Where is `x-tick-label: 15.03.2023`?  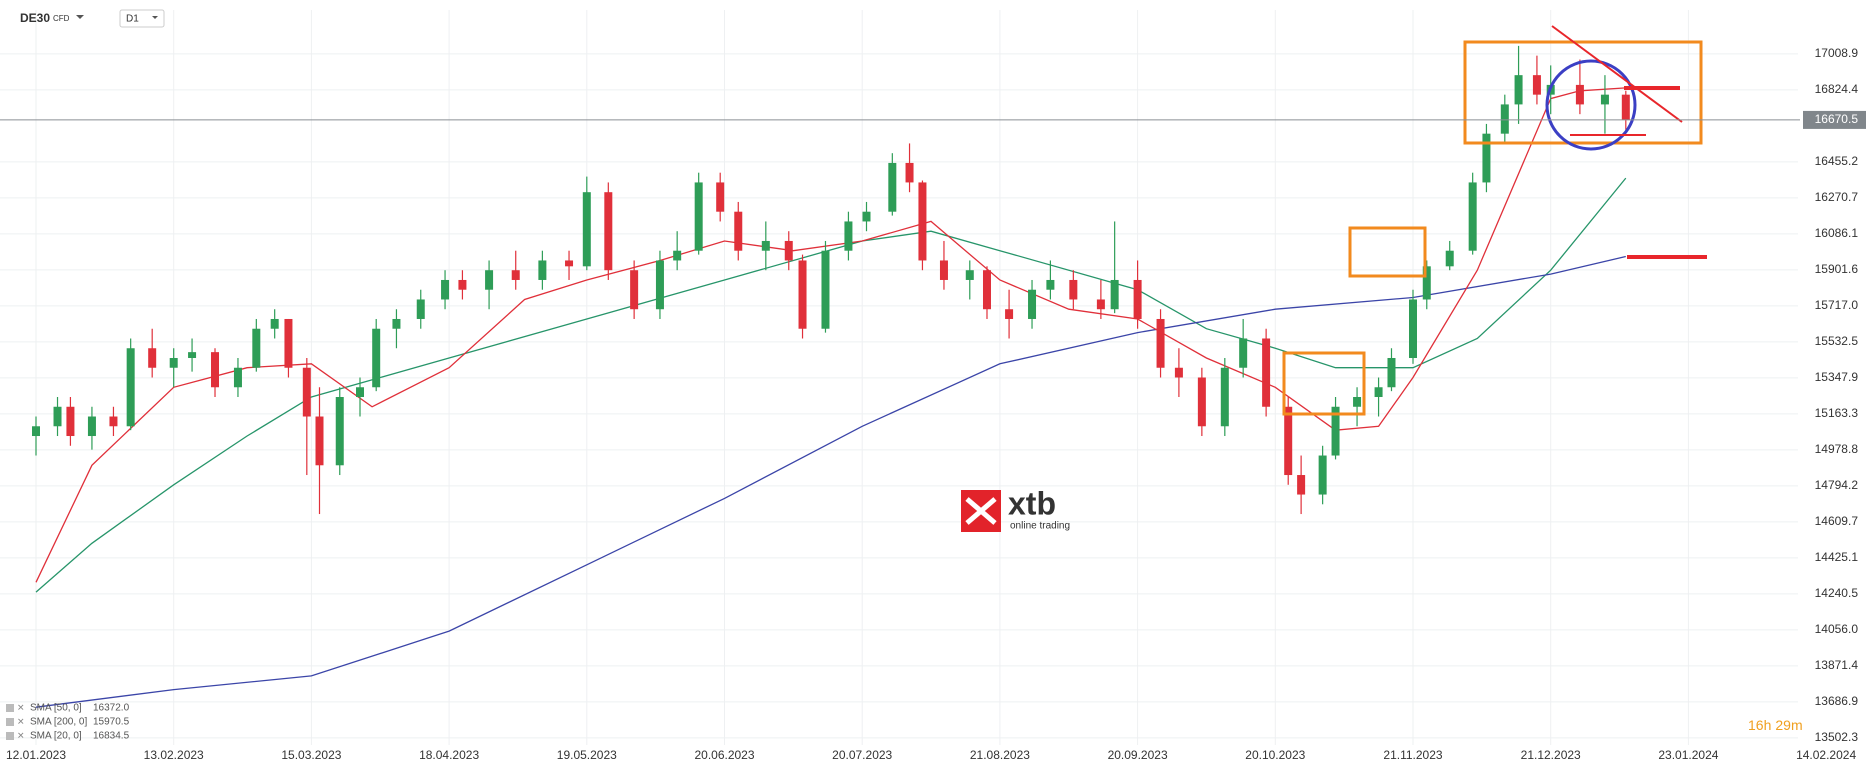 x-tick-label: 15.03.2023 is located at coordinates (311, 755).